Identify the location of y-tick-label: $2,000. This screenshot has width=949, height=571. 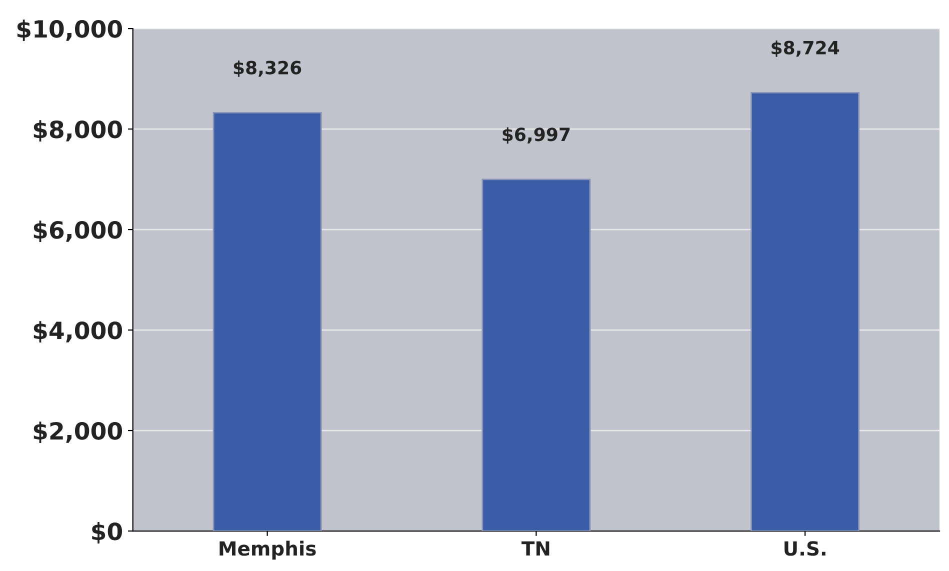
(78, 432).